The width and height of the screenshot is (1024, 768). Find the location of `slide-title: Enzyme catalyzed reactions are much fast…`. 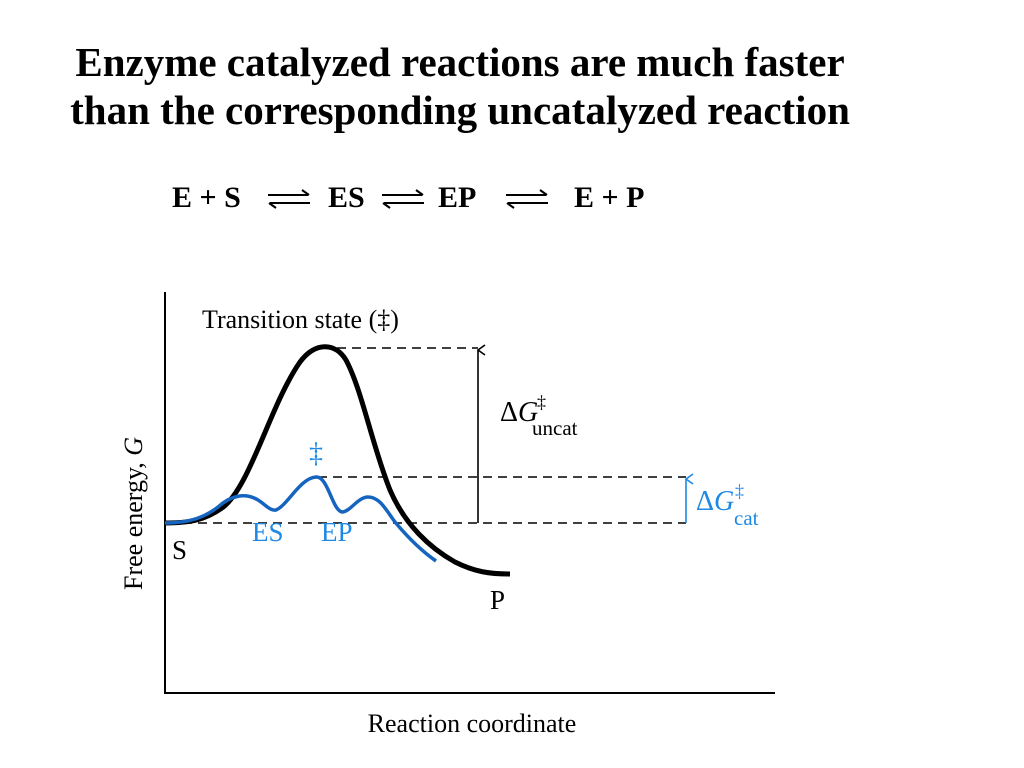

slide-title: Enzyme catalyzed reactions are much fast… is located at coordinates (460, 86).